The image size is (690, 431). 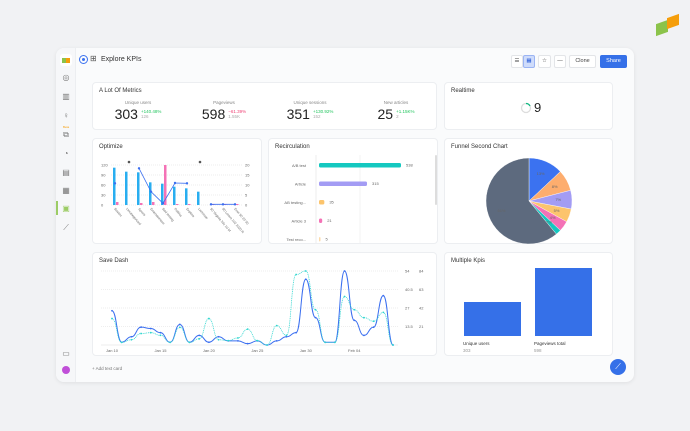 I want to click on layers-icon: ⧉, so click(x=66, y=134).